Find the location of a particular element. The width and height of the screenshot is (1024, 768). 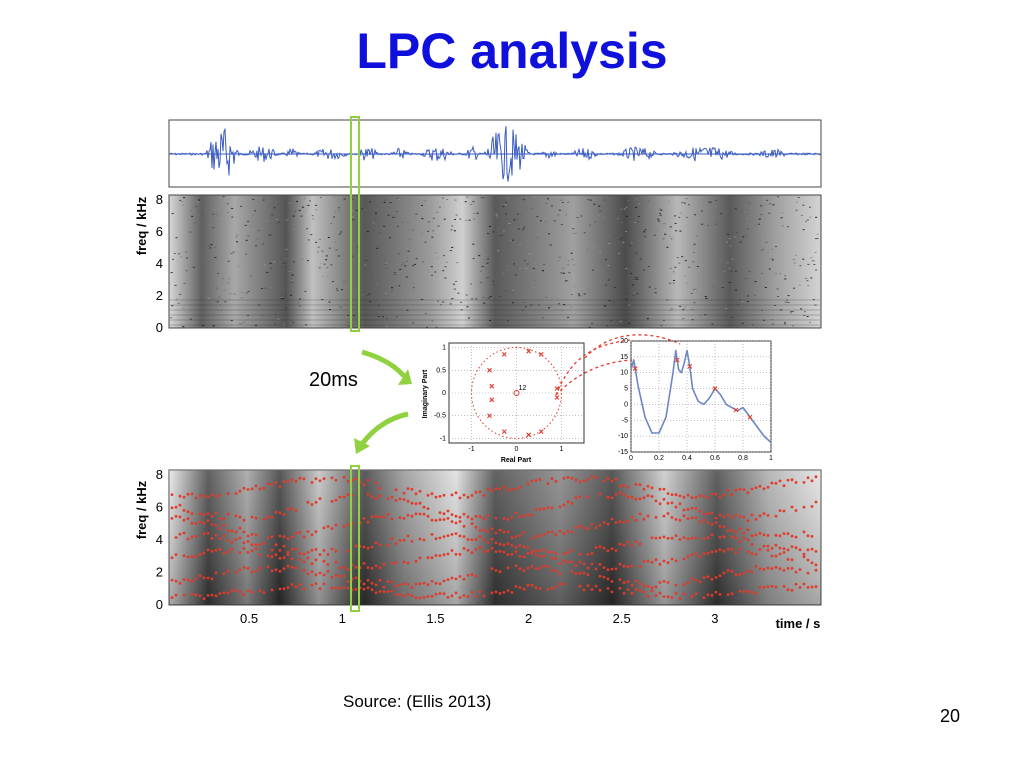

x-tick-label: 2.5 is located at coordinates (622, 618).